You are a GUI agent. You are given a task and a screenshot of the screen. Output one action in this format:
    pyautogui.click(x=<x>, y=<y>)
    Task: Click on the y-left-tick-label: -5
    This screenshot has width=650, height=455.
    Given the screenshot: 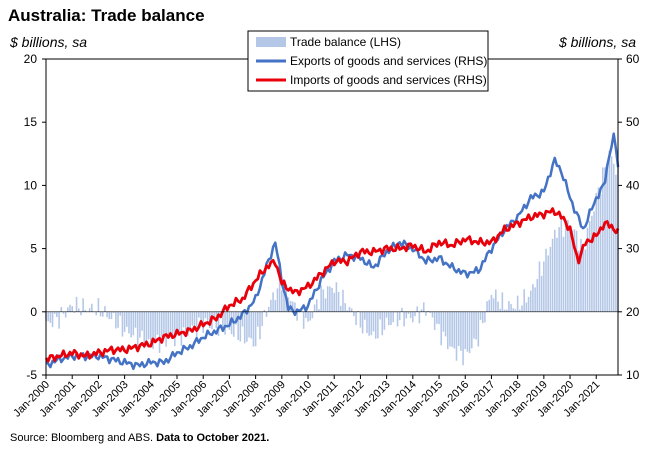 What is the action you would take?
    pyautogui.click(x=31, y=375)
    